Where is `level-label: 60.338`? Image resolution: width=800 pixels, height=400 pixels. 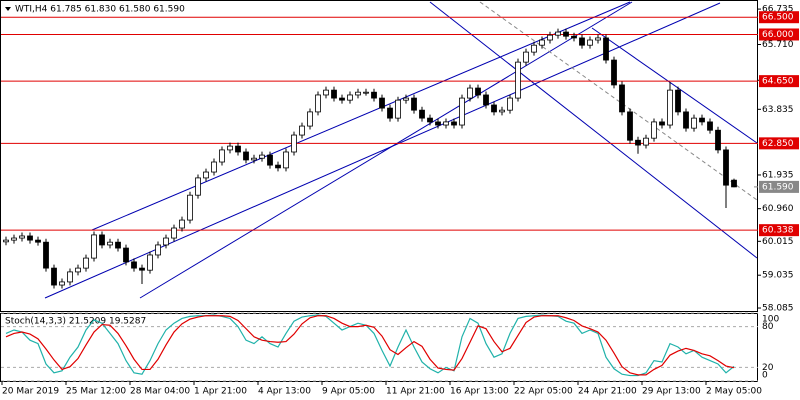
level-label: 60.338 is located at coordinates (778, 231).